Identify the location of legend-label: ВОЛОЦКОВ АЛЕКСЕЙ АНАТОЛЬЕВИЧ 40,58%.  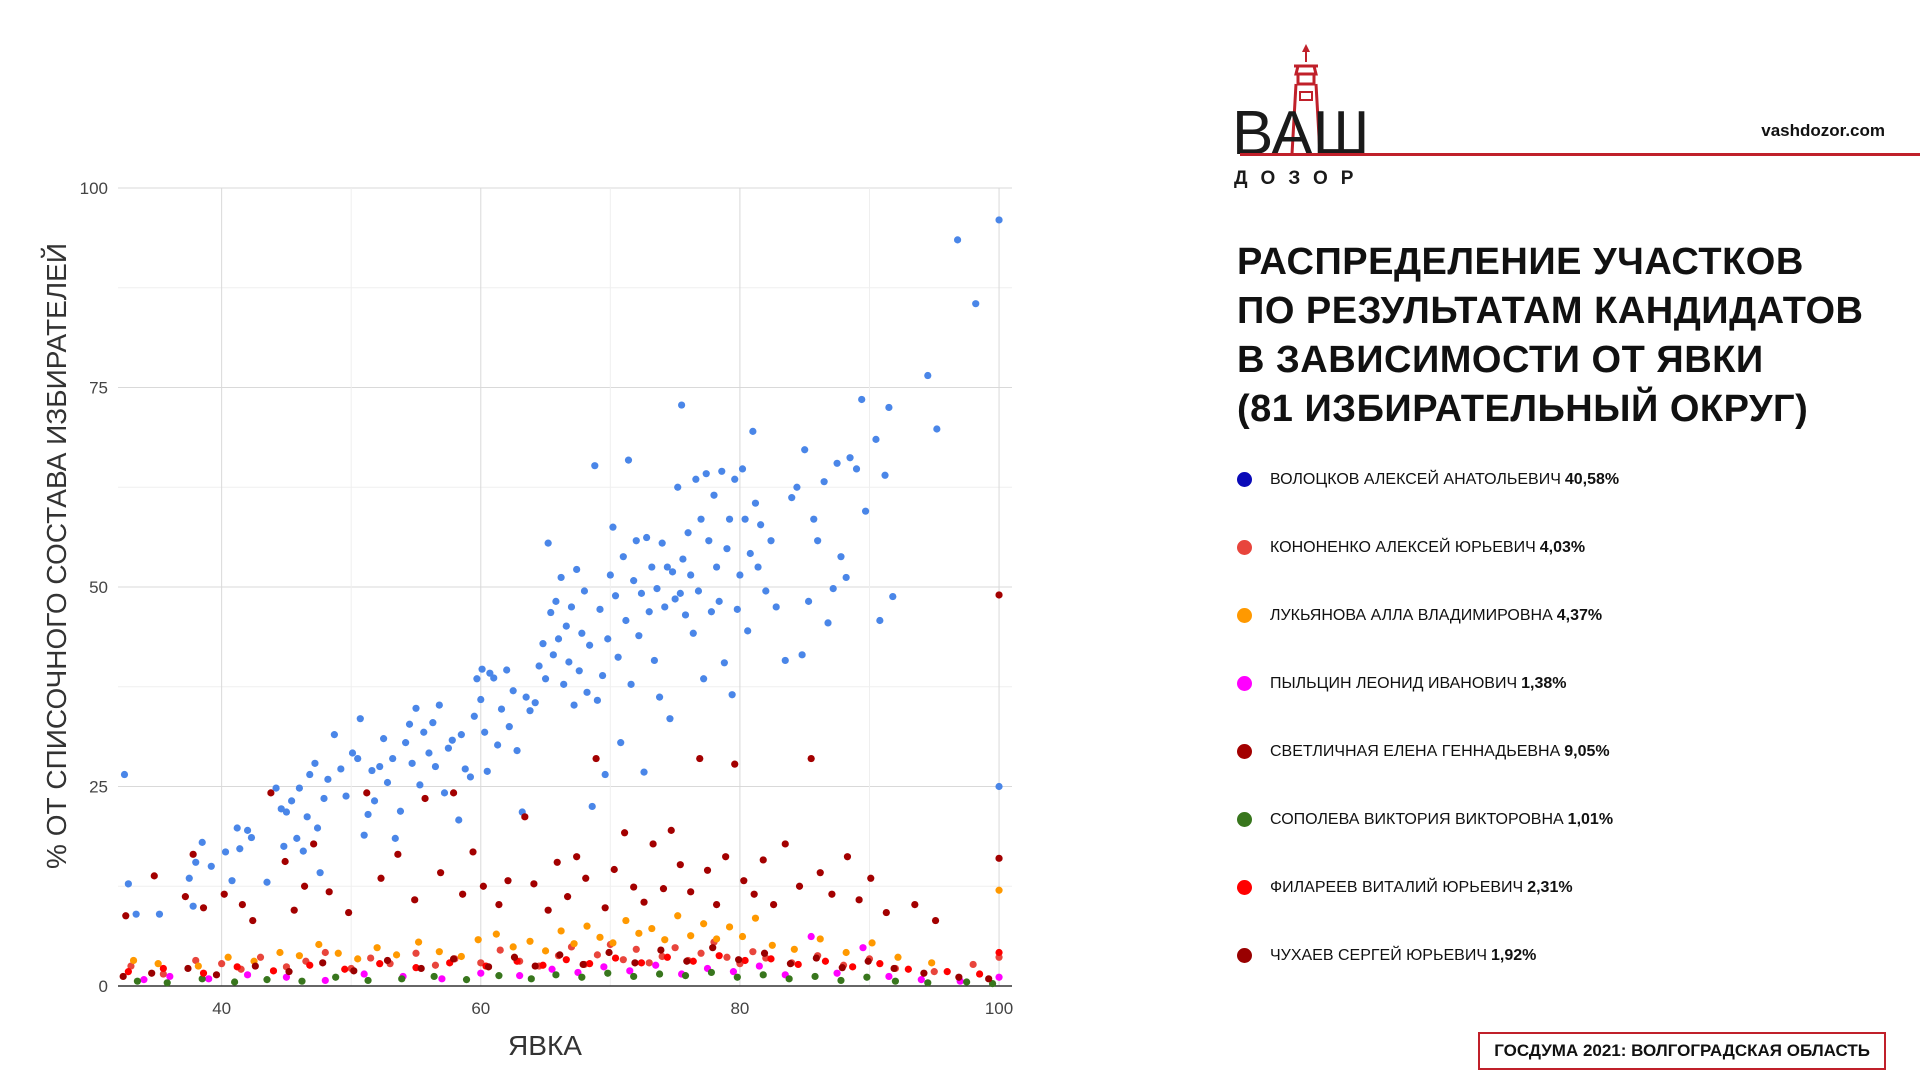
(1445, 479).